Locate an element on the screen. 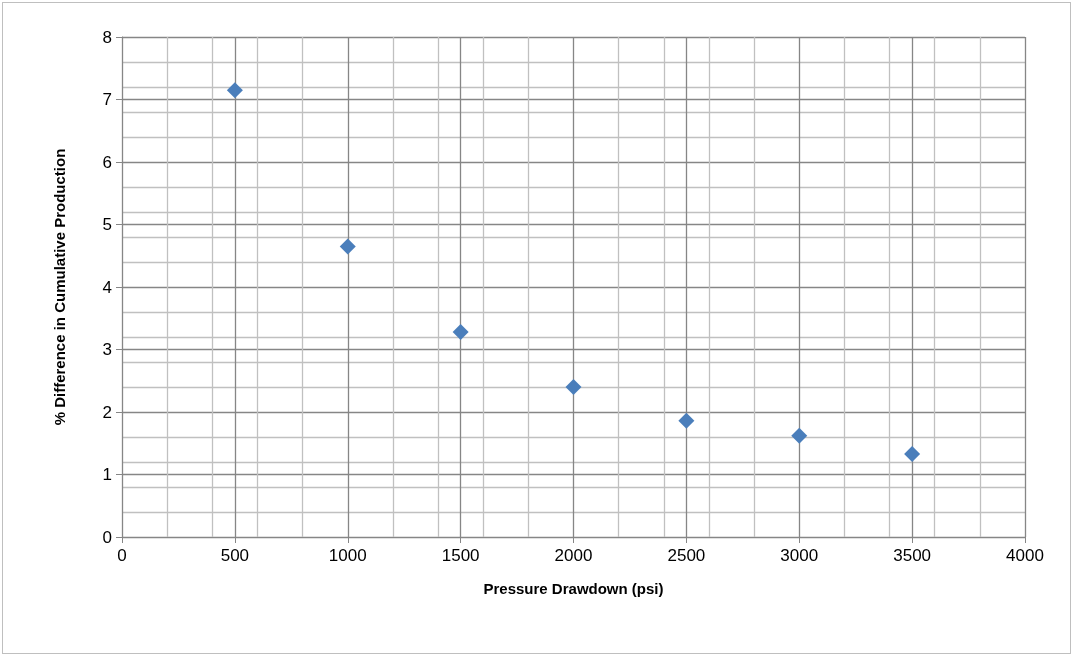  x-tick-label: 4000 is located at coordinates (1025, 555).